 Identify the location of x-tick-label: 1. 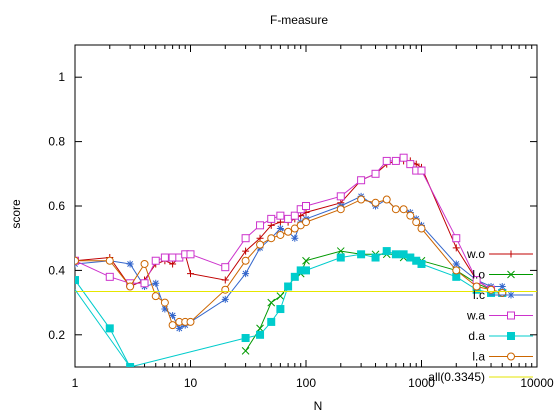
(75, 383).